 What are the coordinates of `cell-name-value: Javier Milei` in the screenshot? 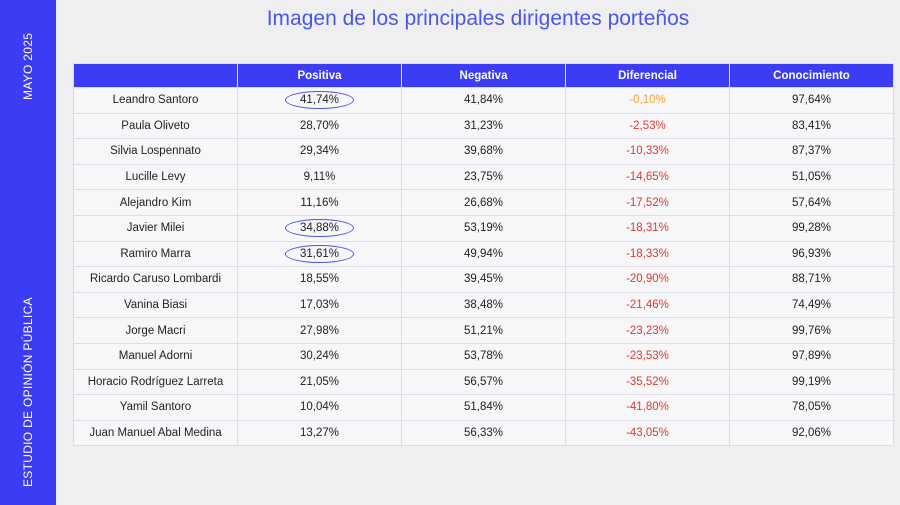 It's located at (155, 228).